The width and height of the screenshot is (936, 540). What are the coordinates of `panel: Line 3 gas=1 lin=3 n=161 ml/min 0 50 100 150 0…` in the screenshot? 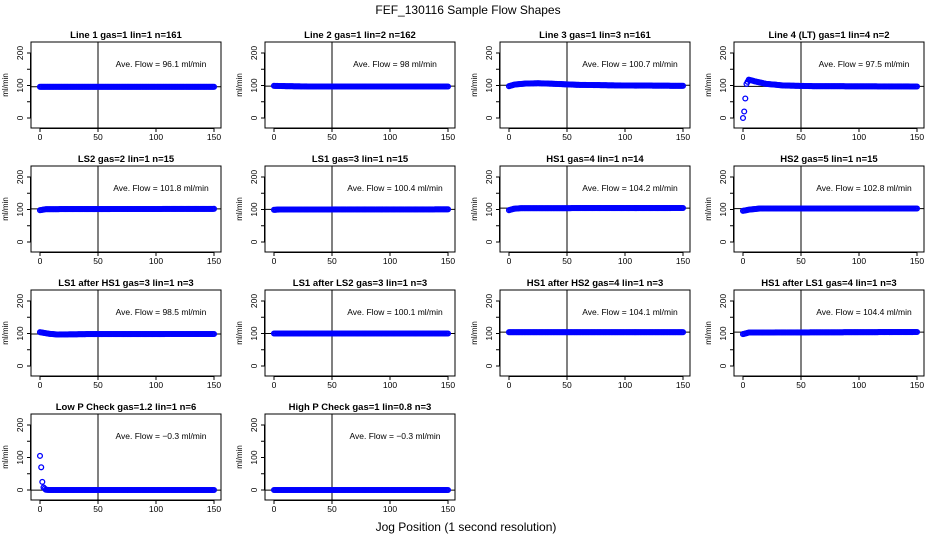 It's located at (580, 86).